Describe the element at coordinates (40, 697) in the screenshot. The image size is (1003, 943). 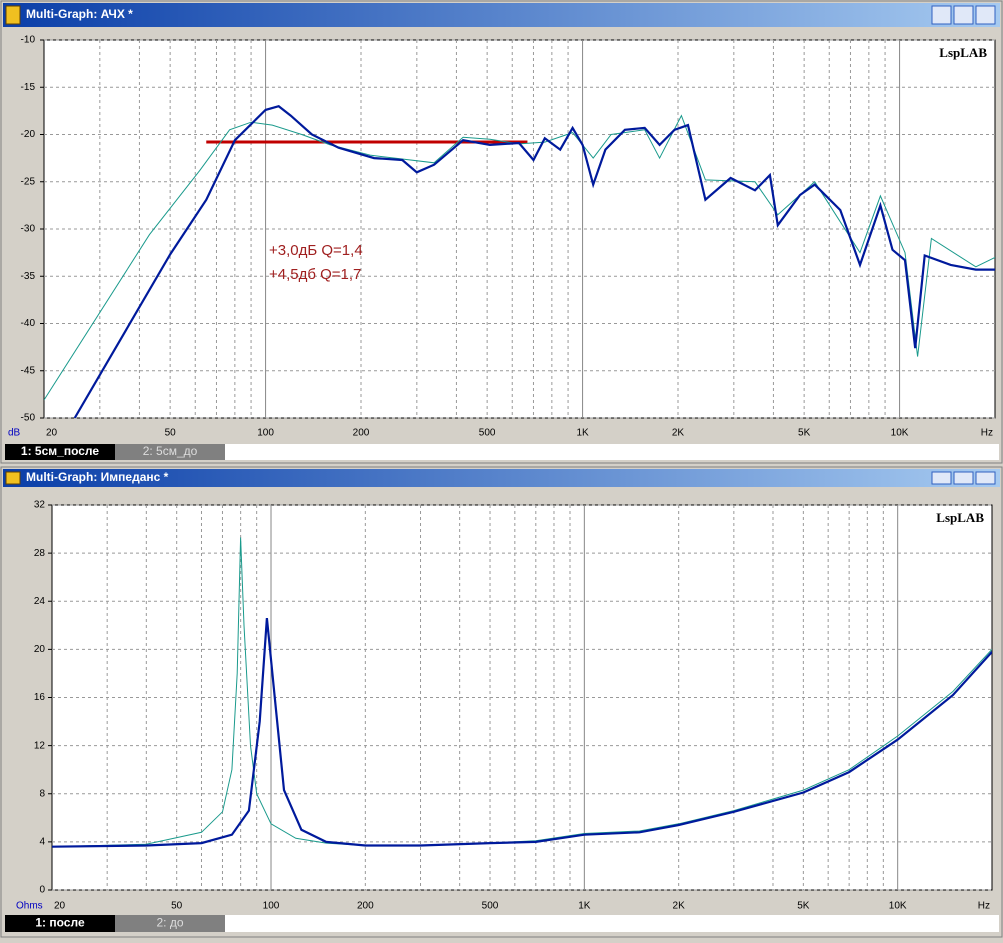
I see `y-tick-label: 16` at that location.